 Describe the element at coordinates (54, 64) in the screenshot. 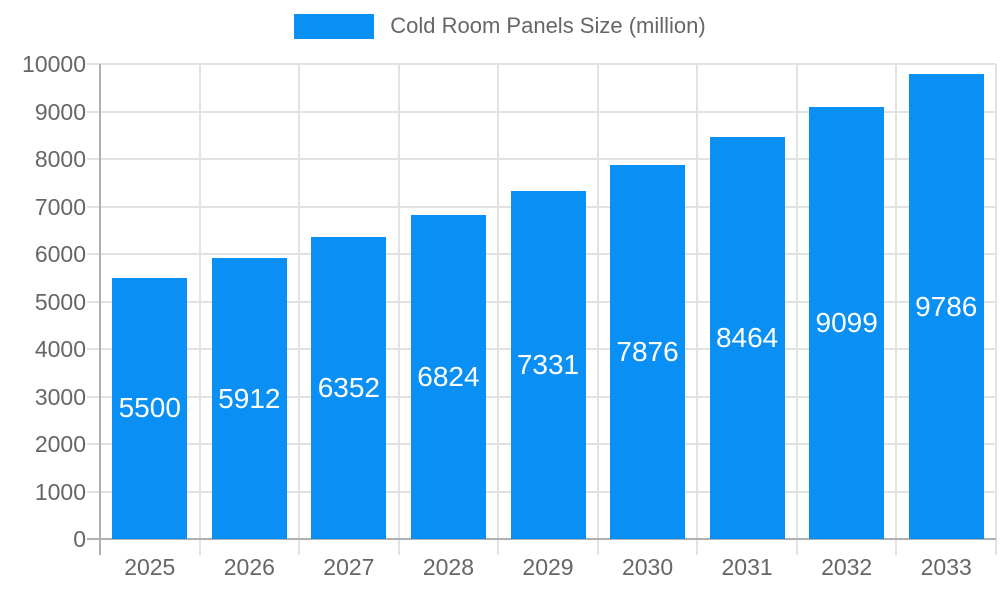

I see `y-axis-label: 10000` at that location.